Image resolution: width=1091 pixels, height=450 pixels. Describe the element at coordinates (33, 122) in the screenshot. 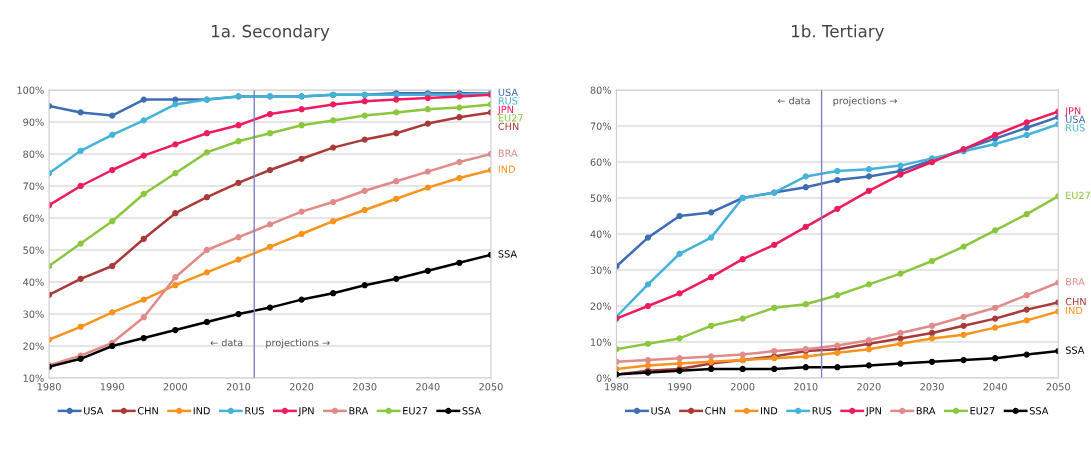

I see `y-tick-label: 90%` at that location.